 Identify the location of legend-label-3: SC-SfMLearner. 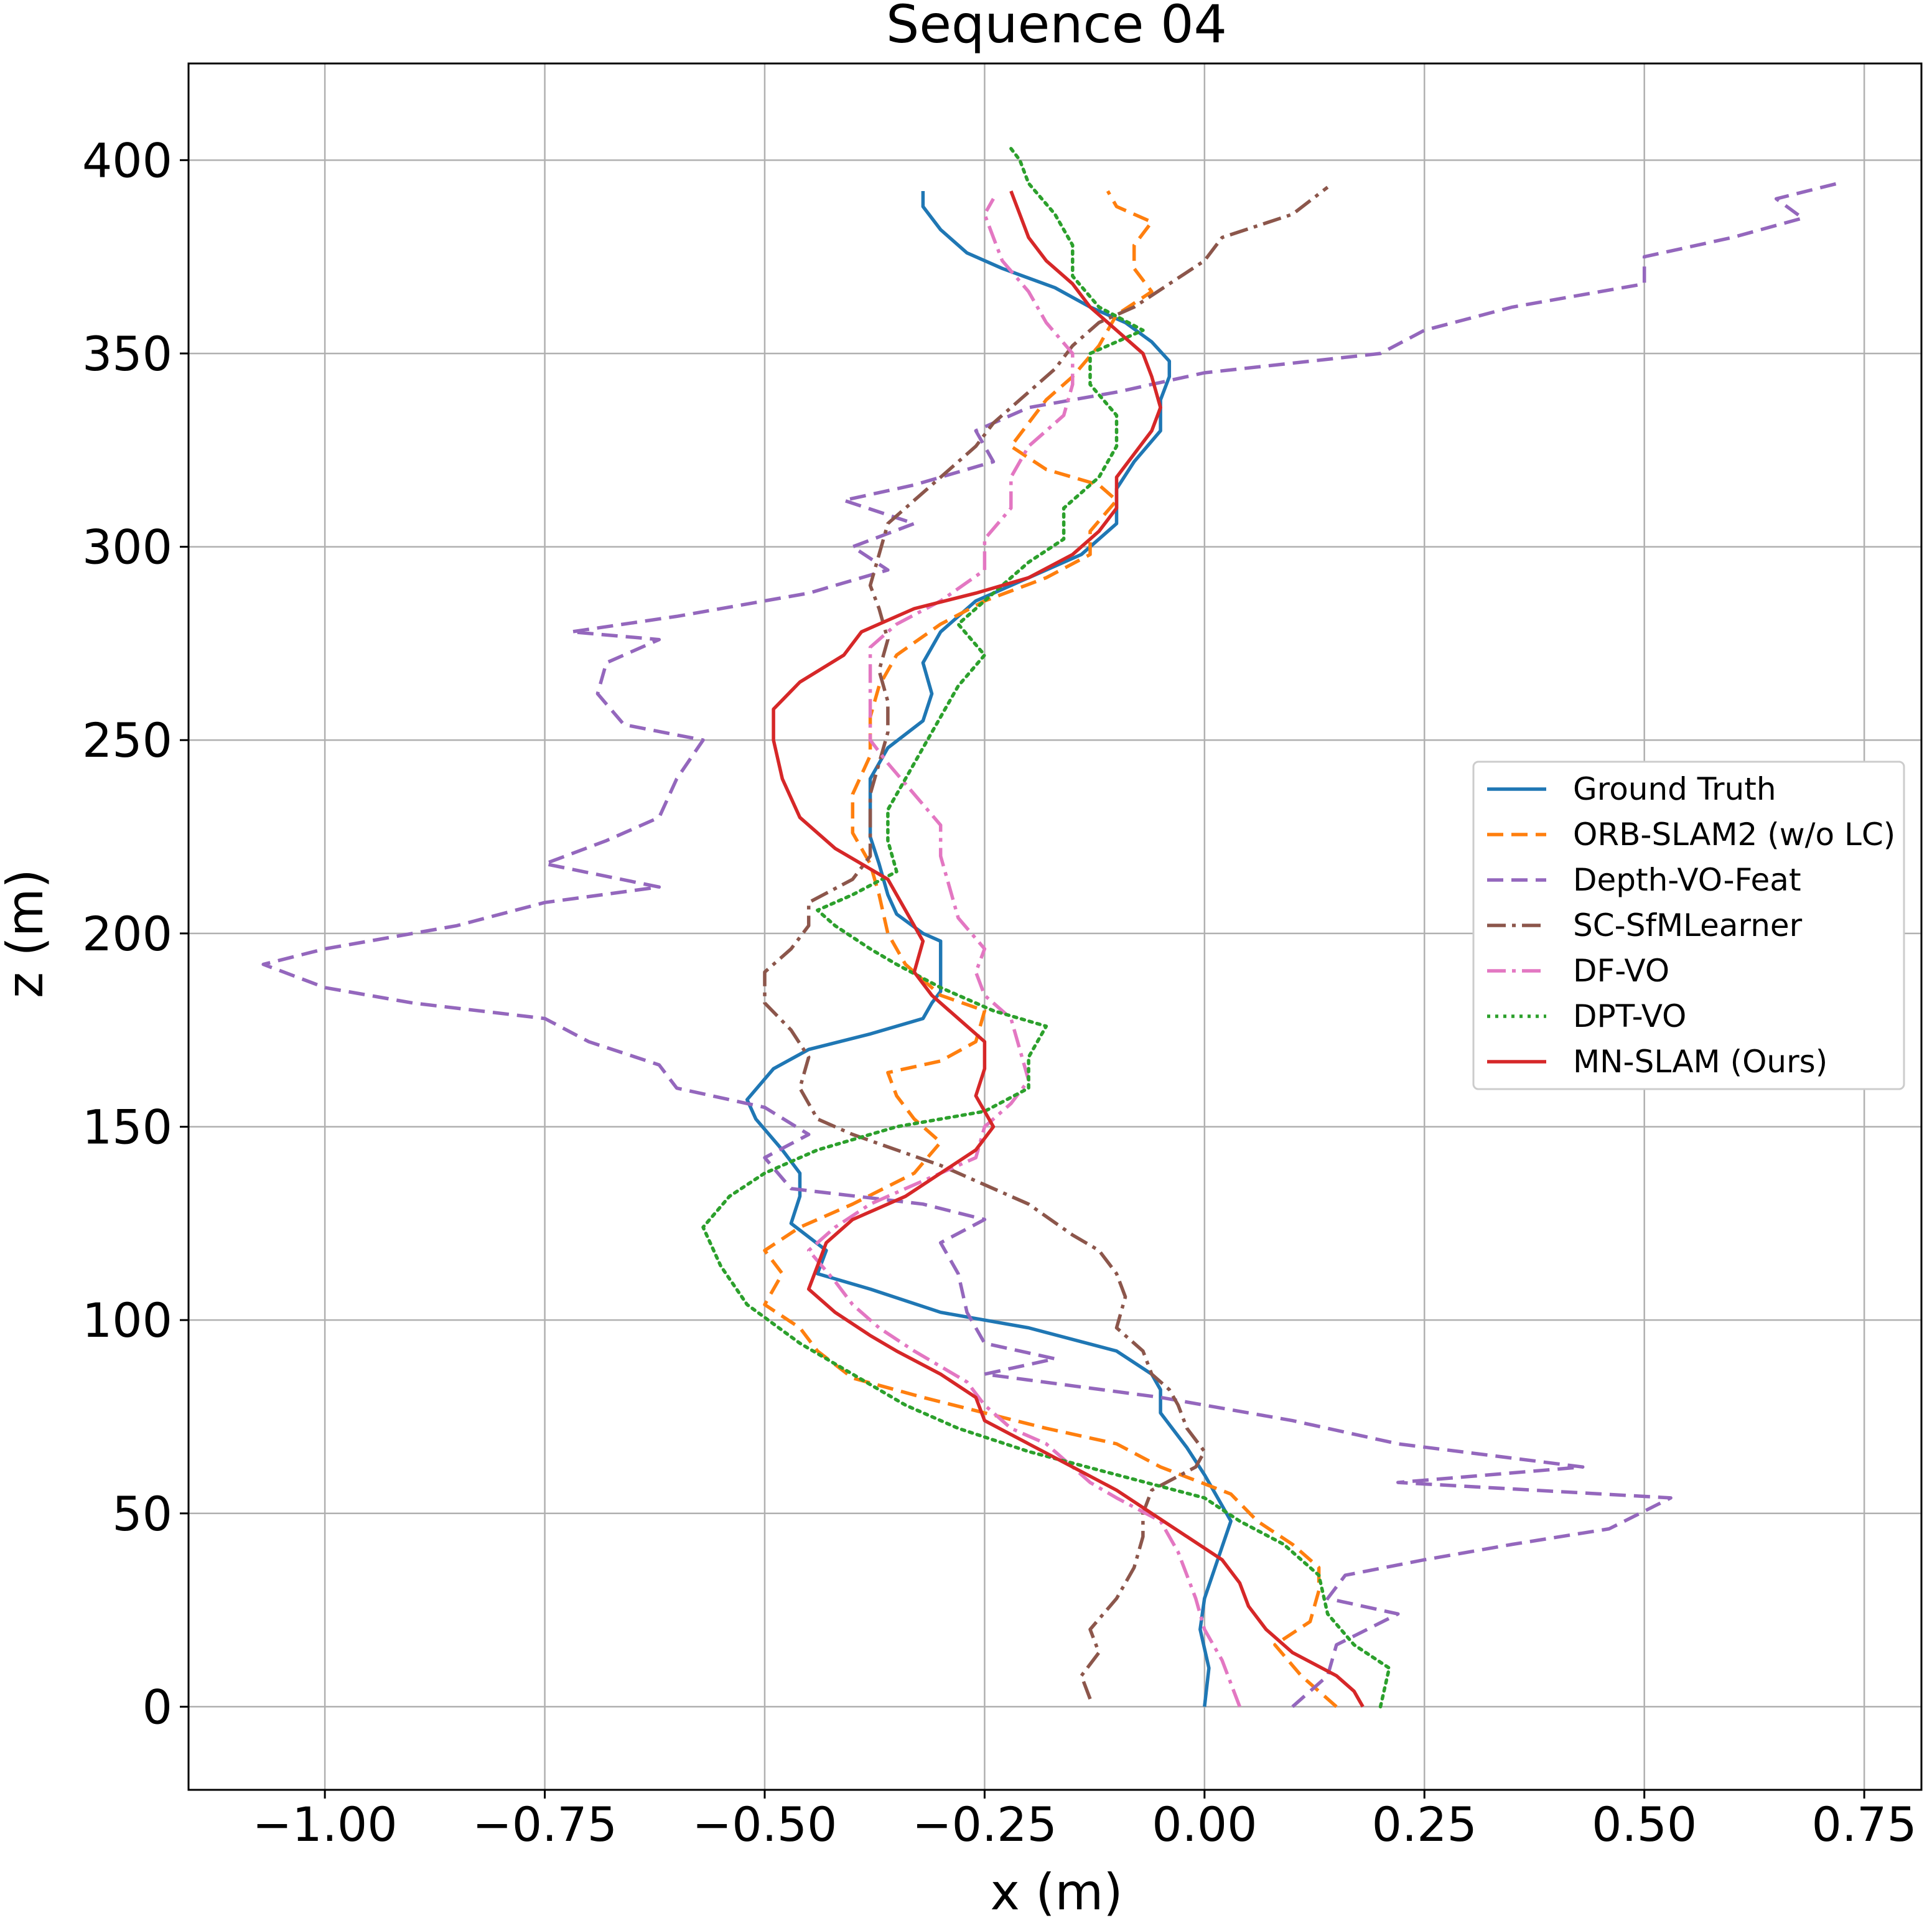
(1688, 925).